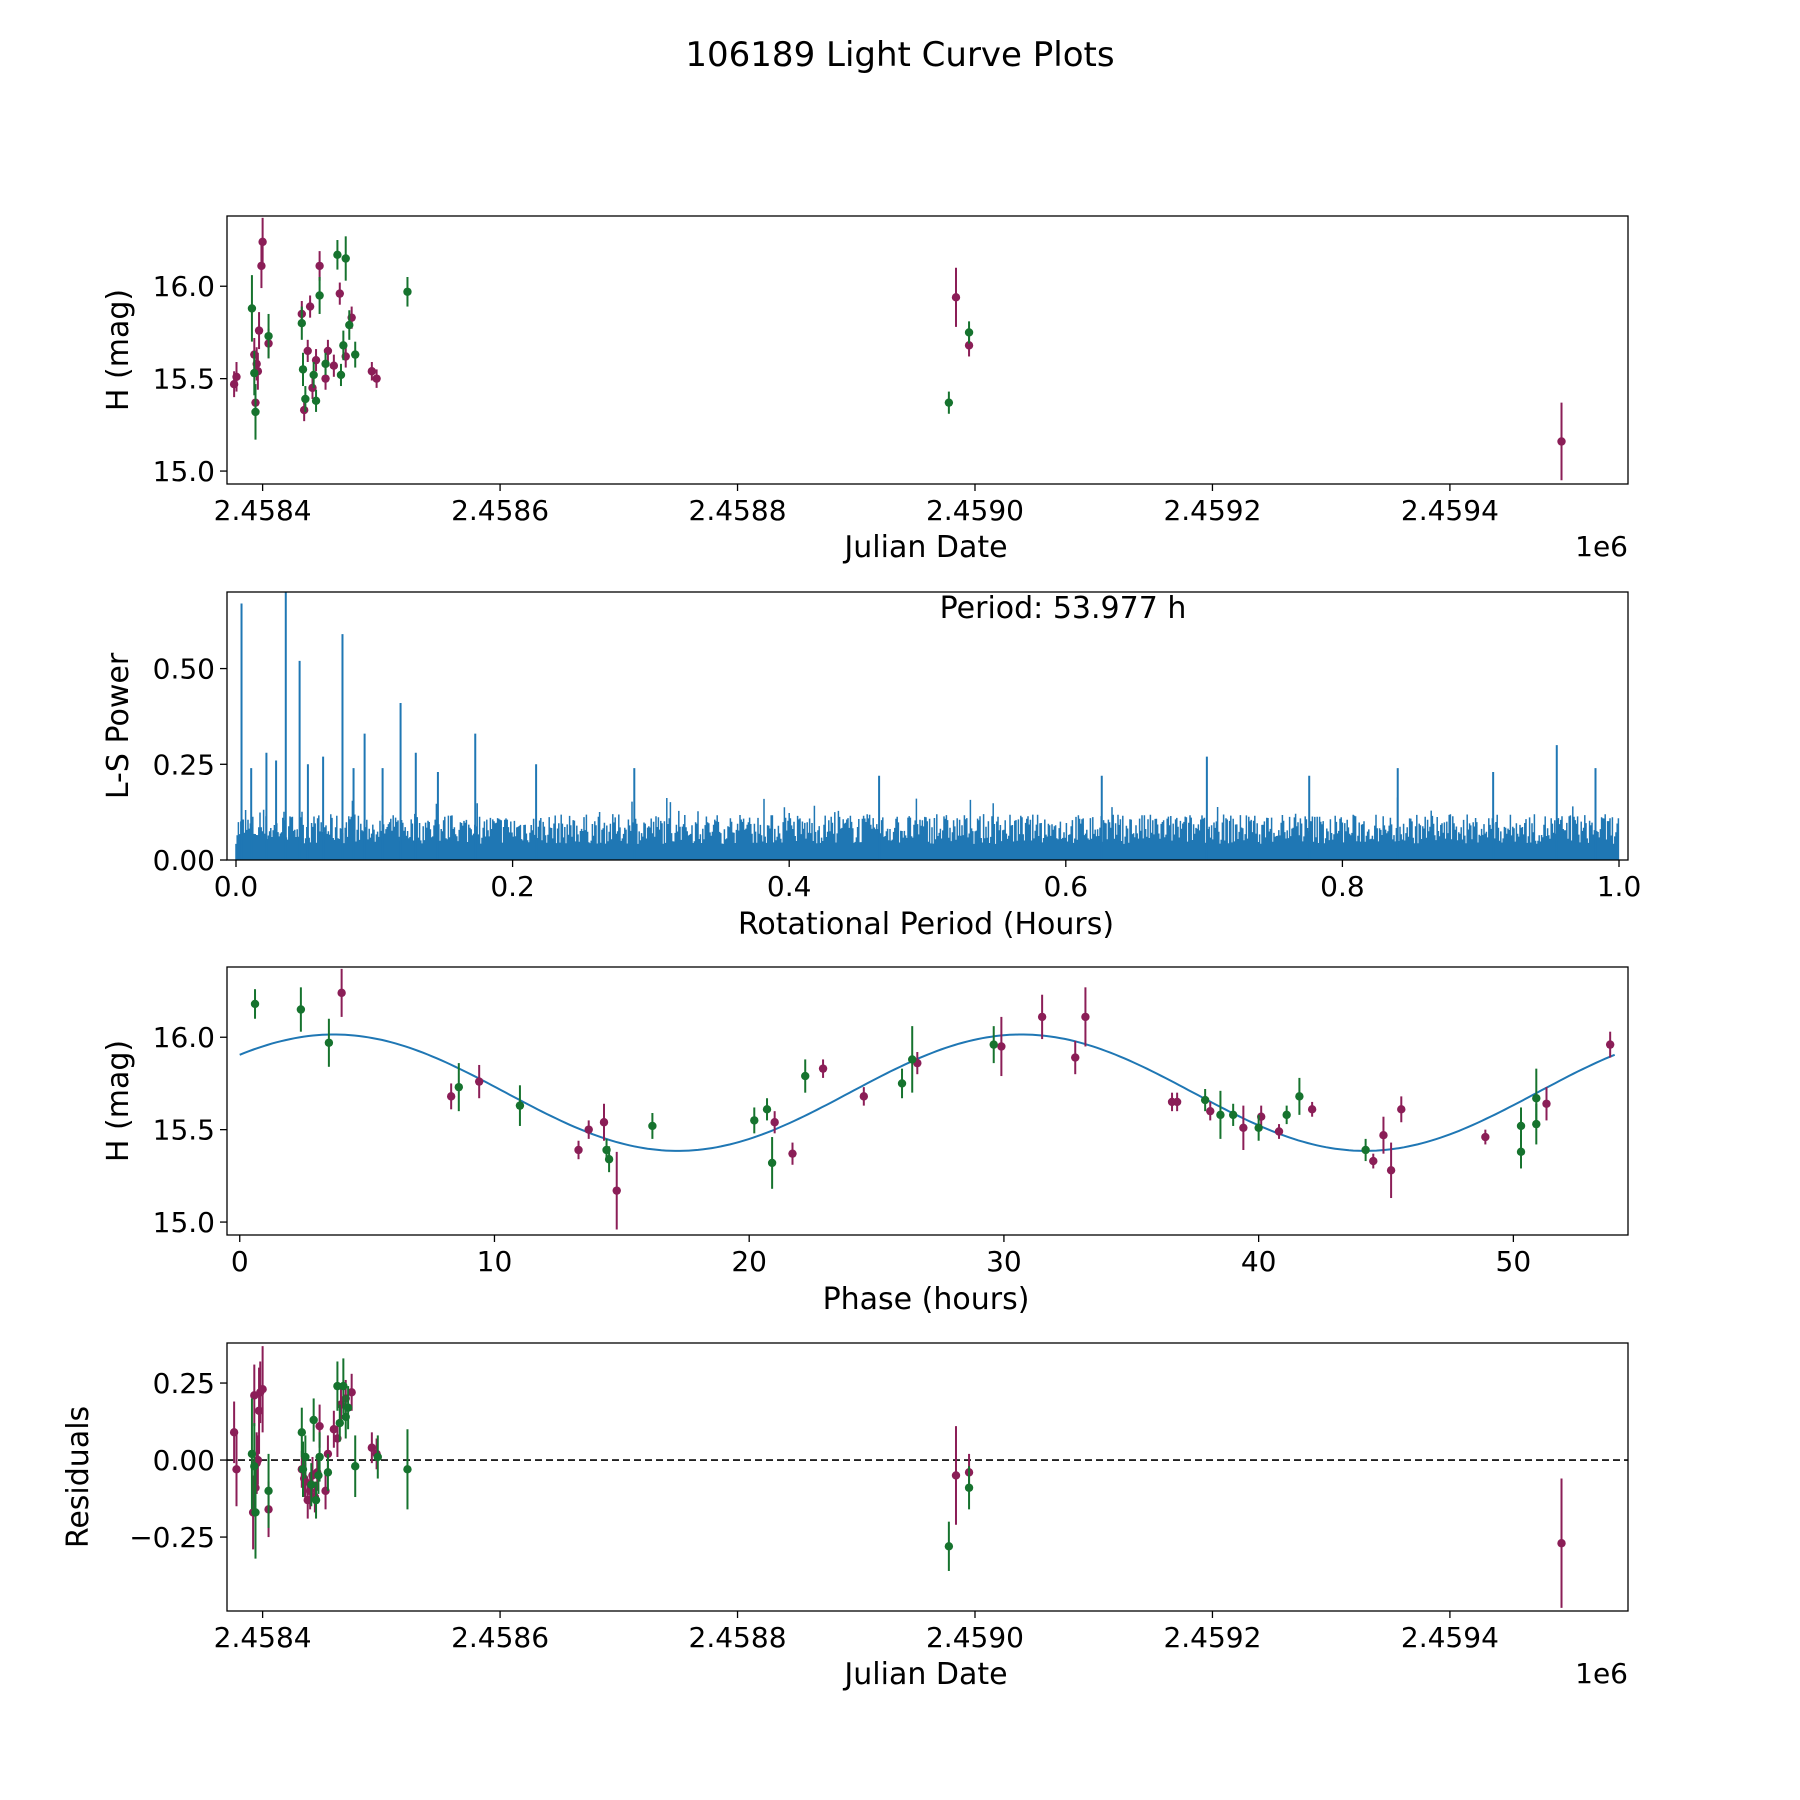 Image resolution: width=1800 pixels, height=1800 pixels. I want to click on figure-title: 106189 Light Curve Plots, so click(899, 55).